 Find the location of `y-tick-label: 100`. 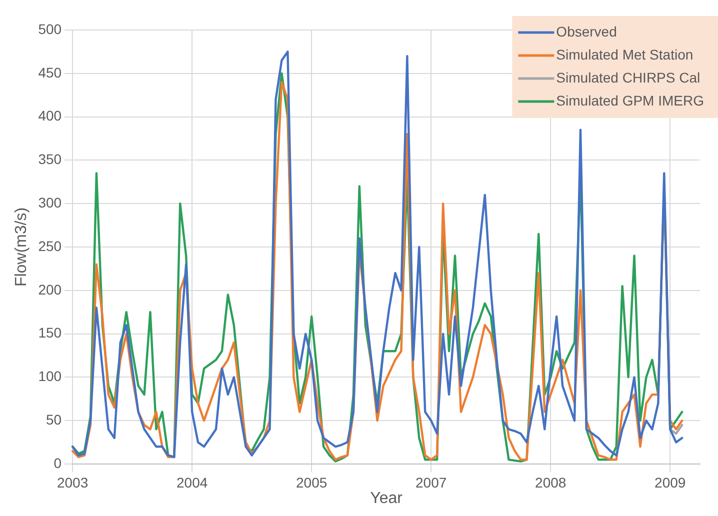

y-tick-label: 100 is located at coordinates (50, 376).